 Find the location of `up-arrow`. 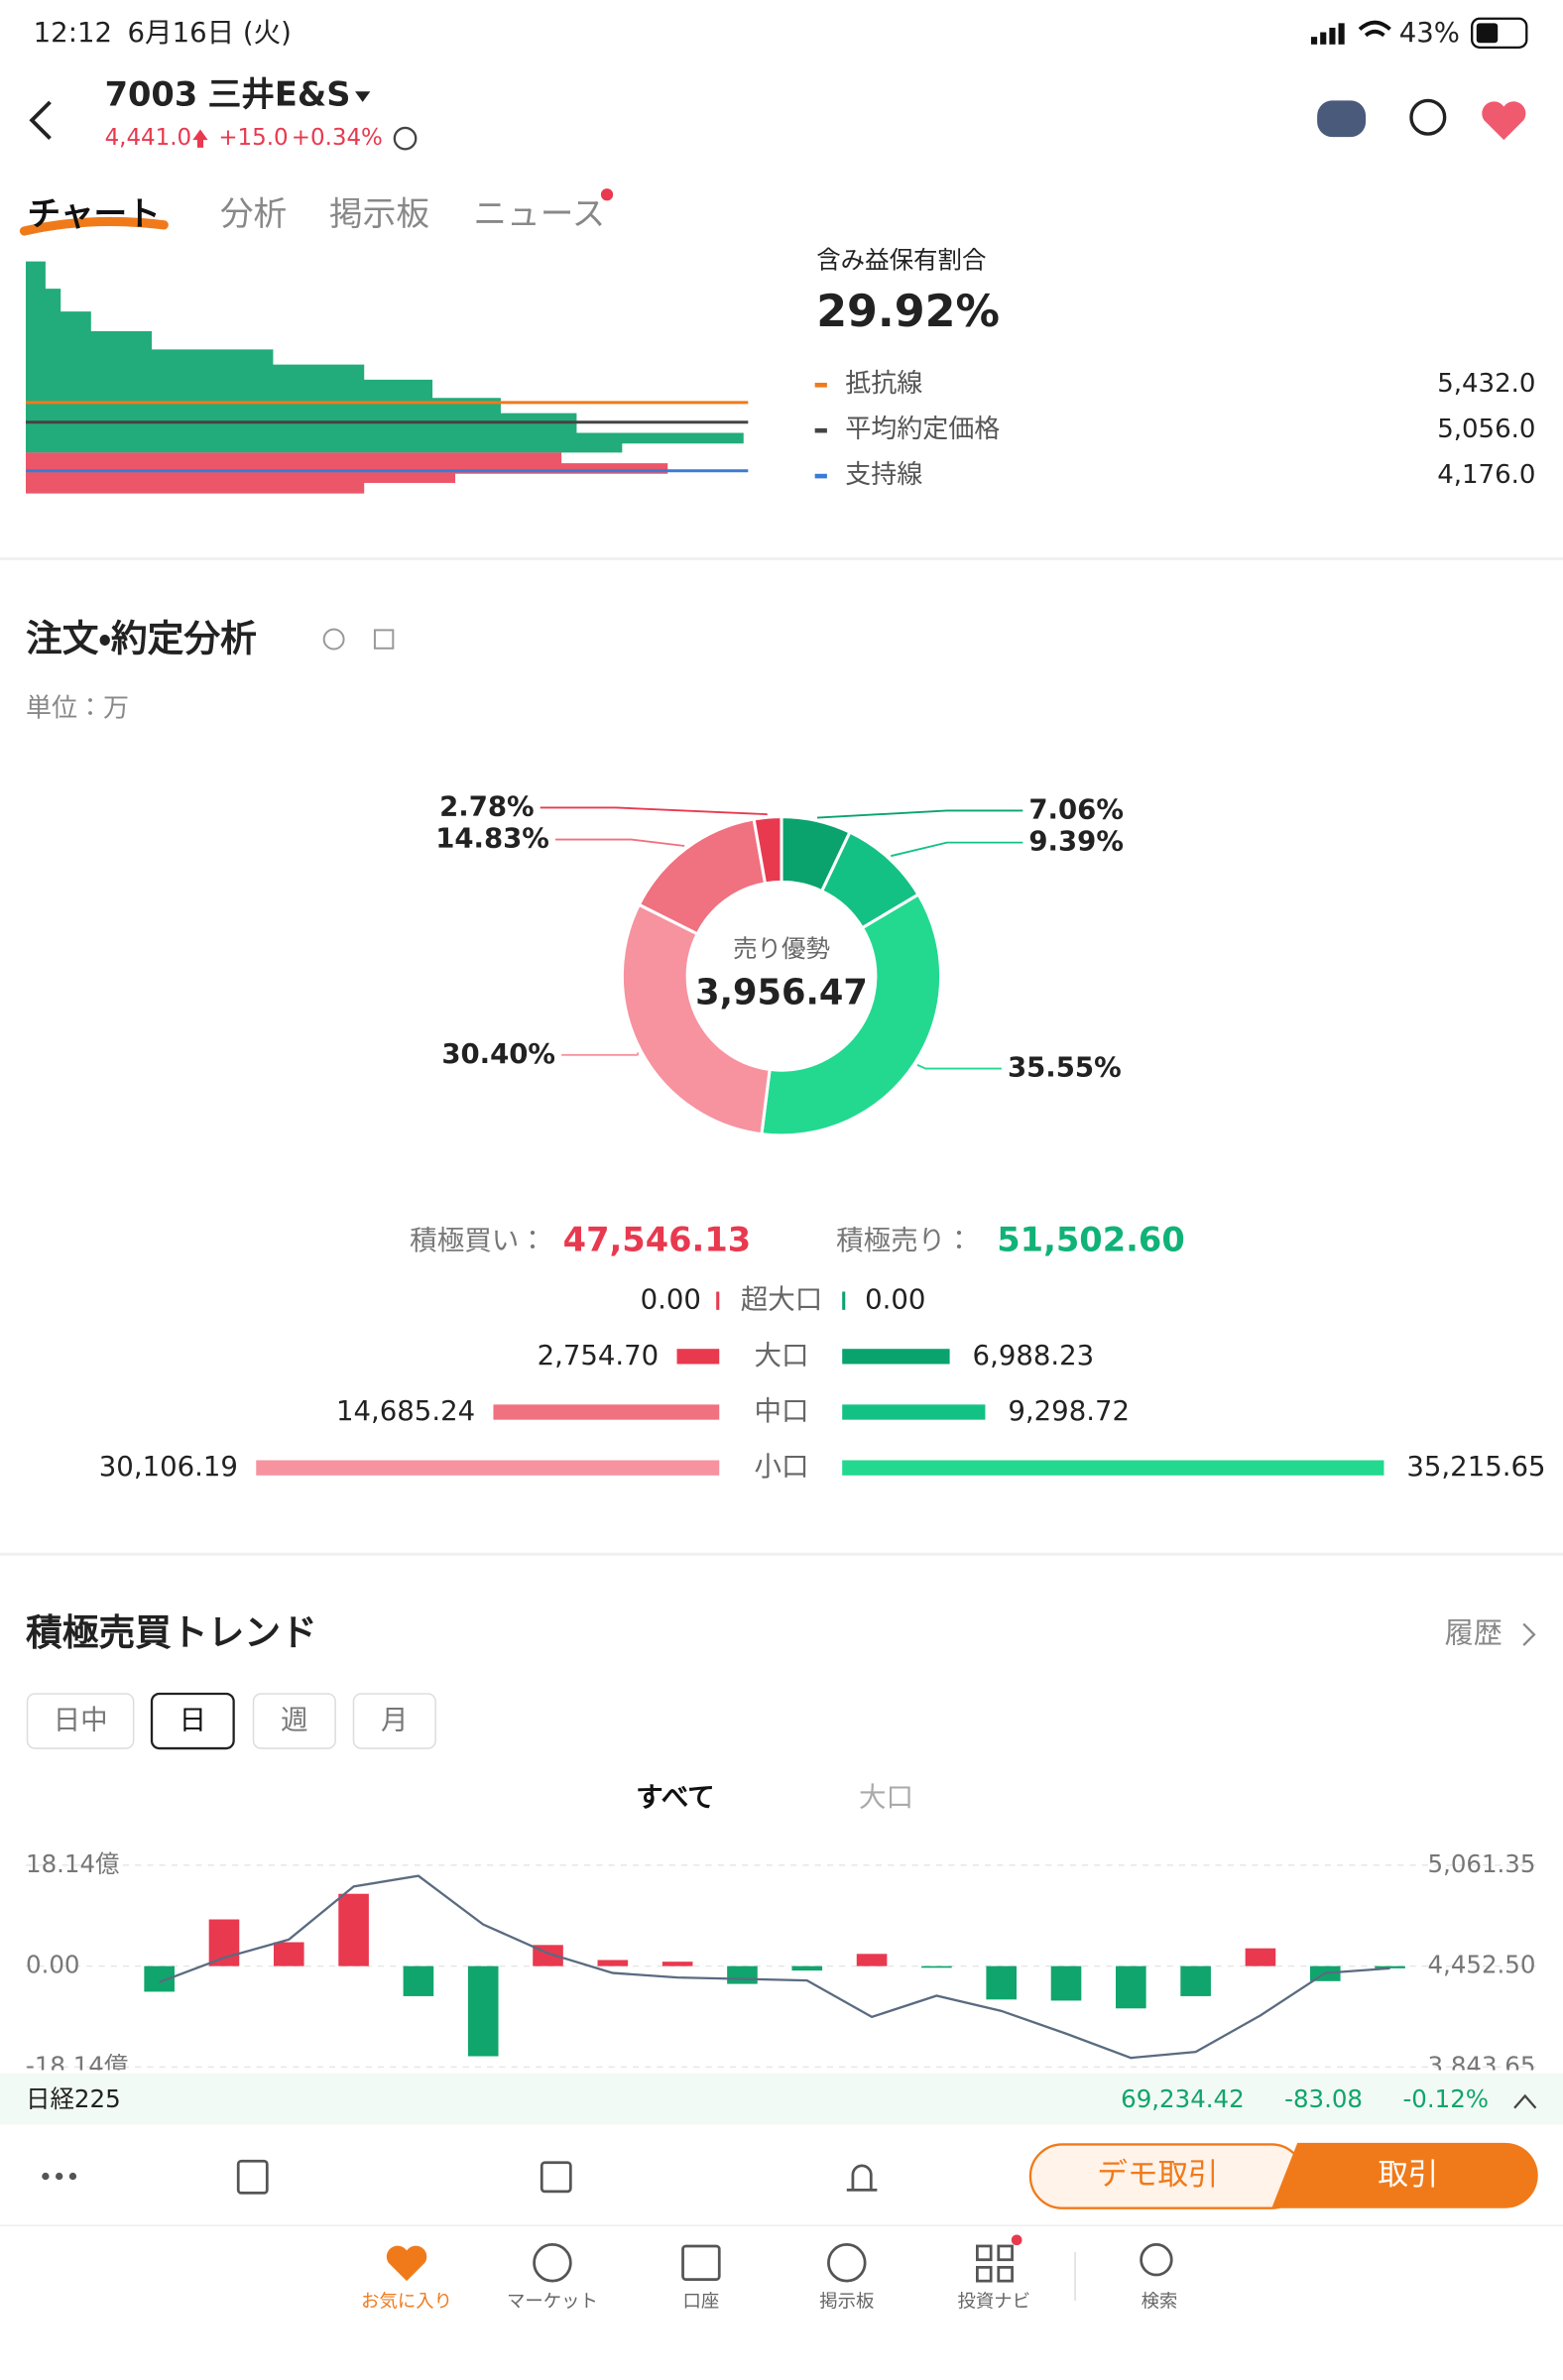

up-arrow is located at coordinates (200, 138).